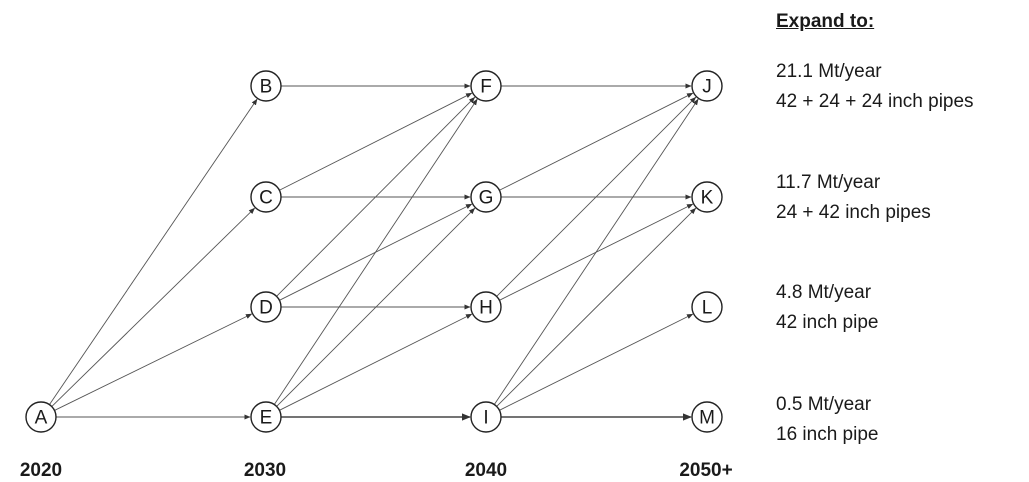 This screenshot has height=482, width=1029. I want to click on node-k-circle, so click(707, 197).